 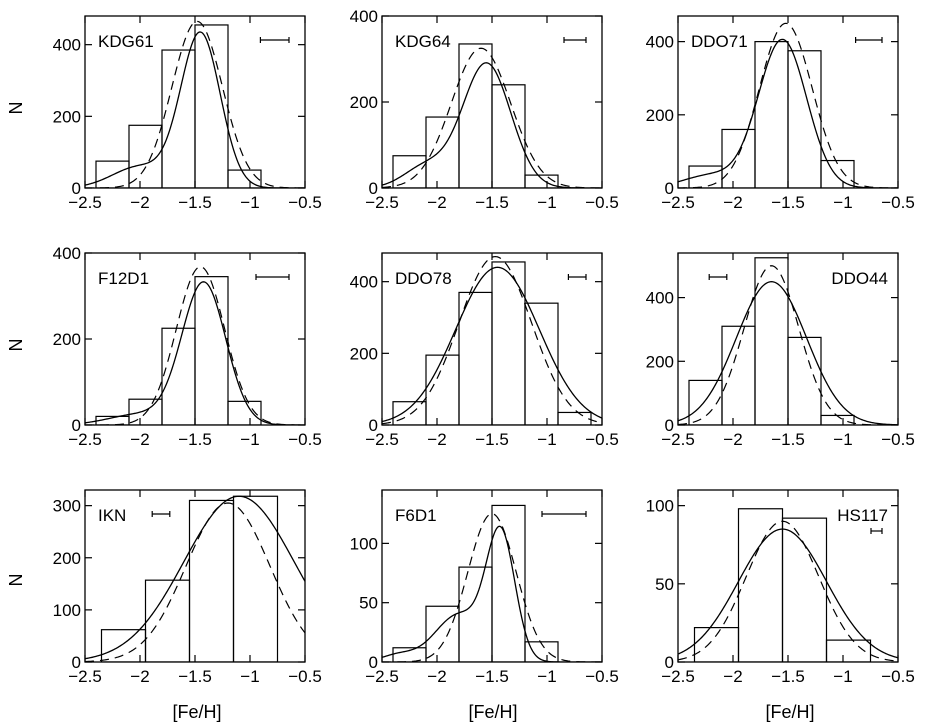 I want to click on panel-ddo78: −2.5 −2 −1.5 −1 −0.5 0 200 400 DDO78, so click(x=484, y=350).